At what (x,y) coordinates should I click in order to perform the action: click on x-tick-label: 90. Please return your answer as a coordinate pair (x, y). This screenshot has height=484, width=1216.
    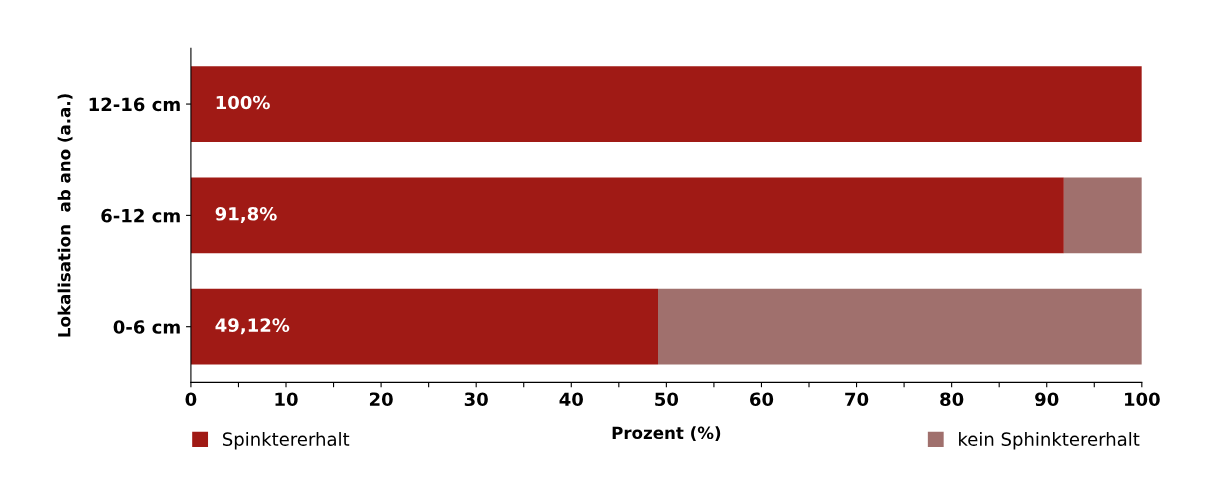
    Looking at the image, I should click on (1047, 399).